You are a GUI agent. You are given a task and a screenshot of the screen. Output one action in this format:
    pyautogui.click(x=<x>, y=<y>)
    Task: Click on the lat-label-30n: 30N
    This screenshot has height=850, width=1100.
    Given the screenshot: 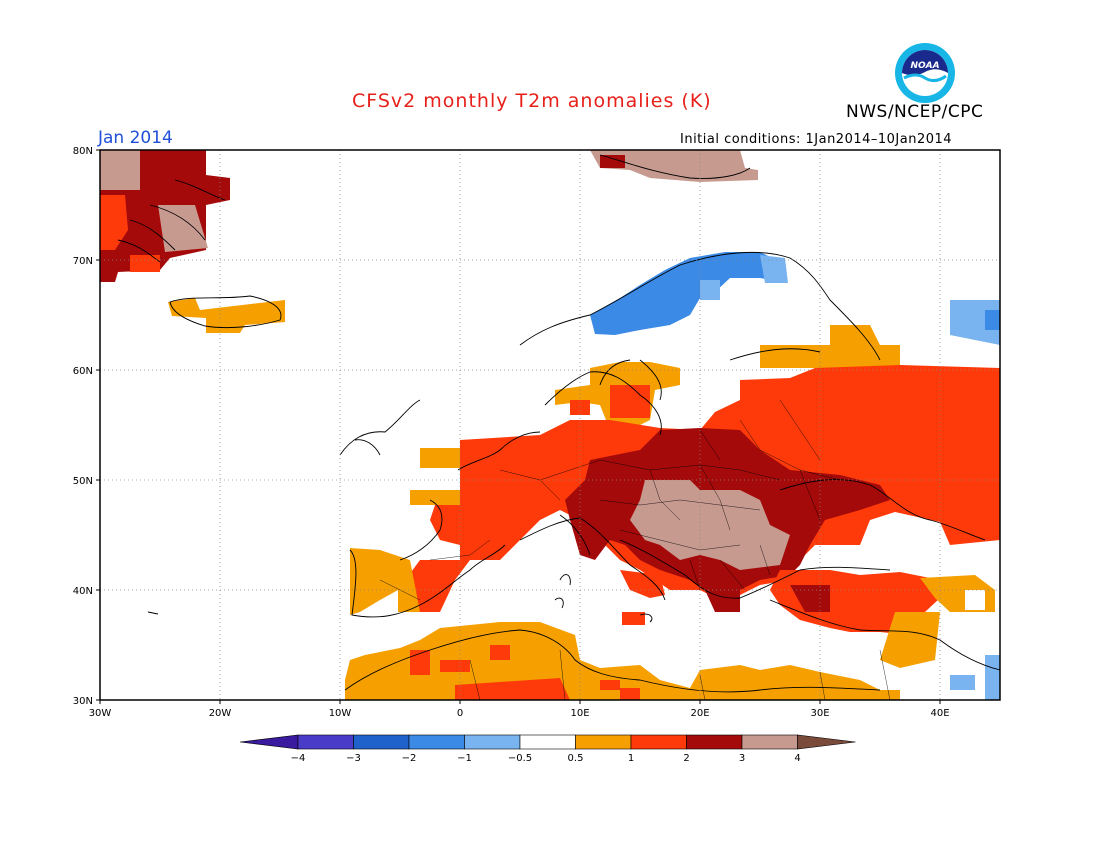 What is the action you would take?
    pyautogui.click(x=83, y=701)
    